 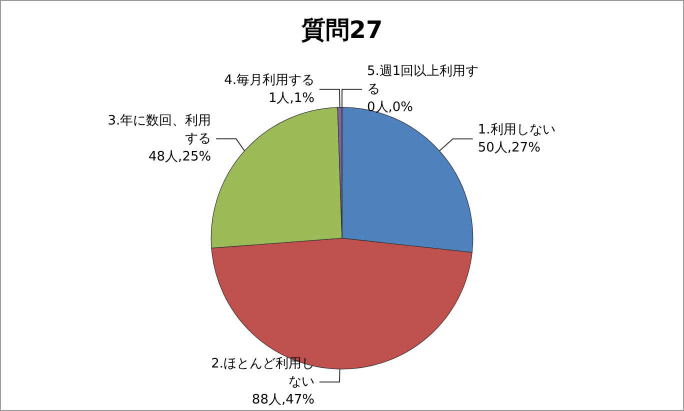 What do you see at coordinates (341, 30) in the screenshot?
I see `chart-title: 質問27` at bounding box center [341, 30].